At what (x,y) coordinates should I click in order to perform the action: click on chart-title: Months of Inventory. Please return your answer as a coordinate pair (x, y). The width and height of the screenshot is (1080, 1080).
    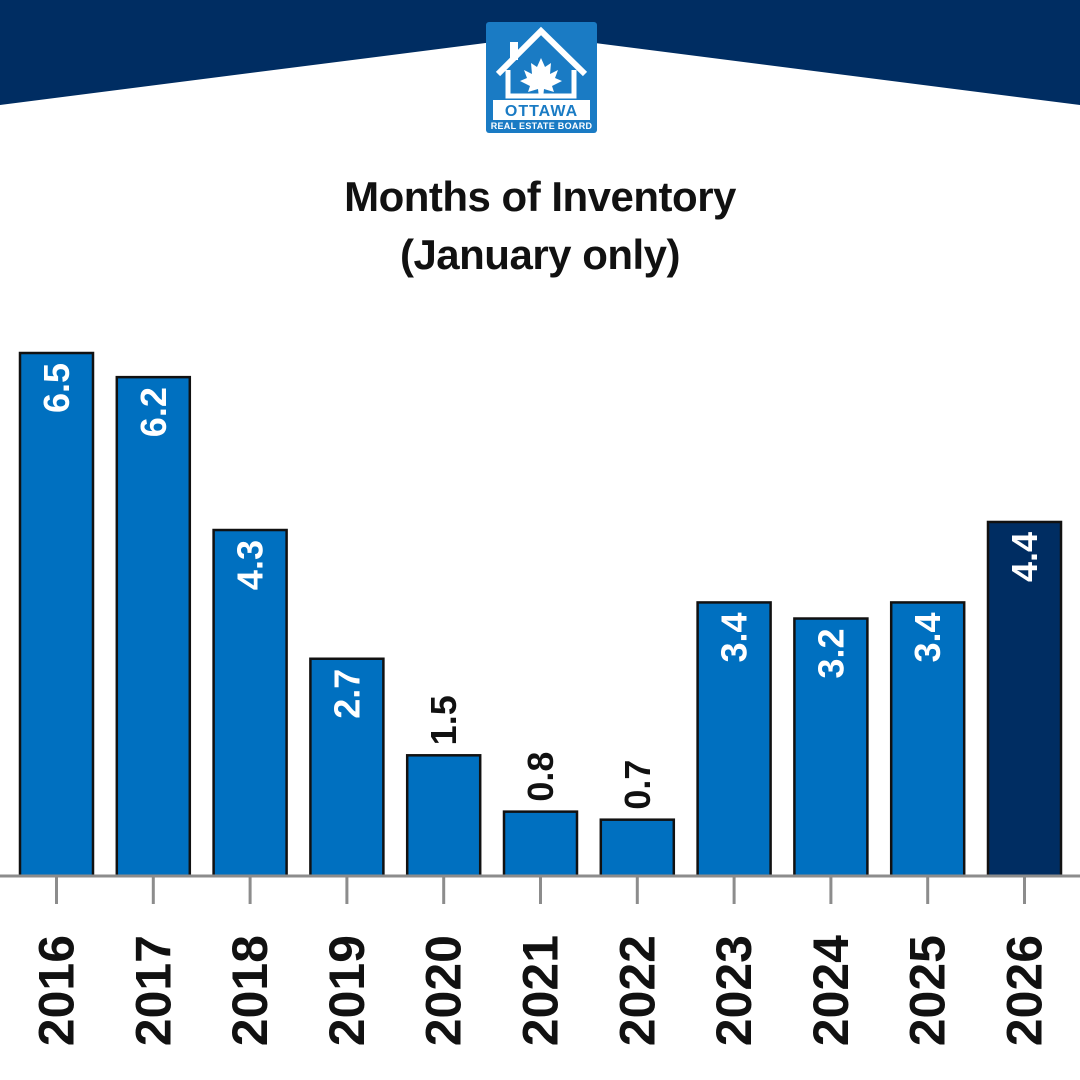
    Looking at the image, I should click on (540, 196).